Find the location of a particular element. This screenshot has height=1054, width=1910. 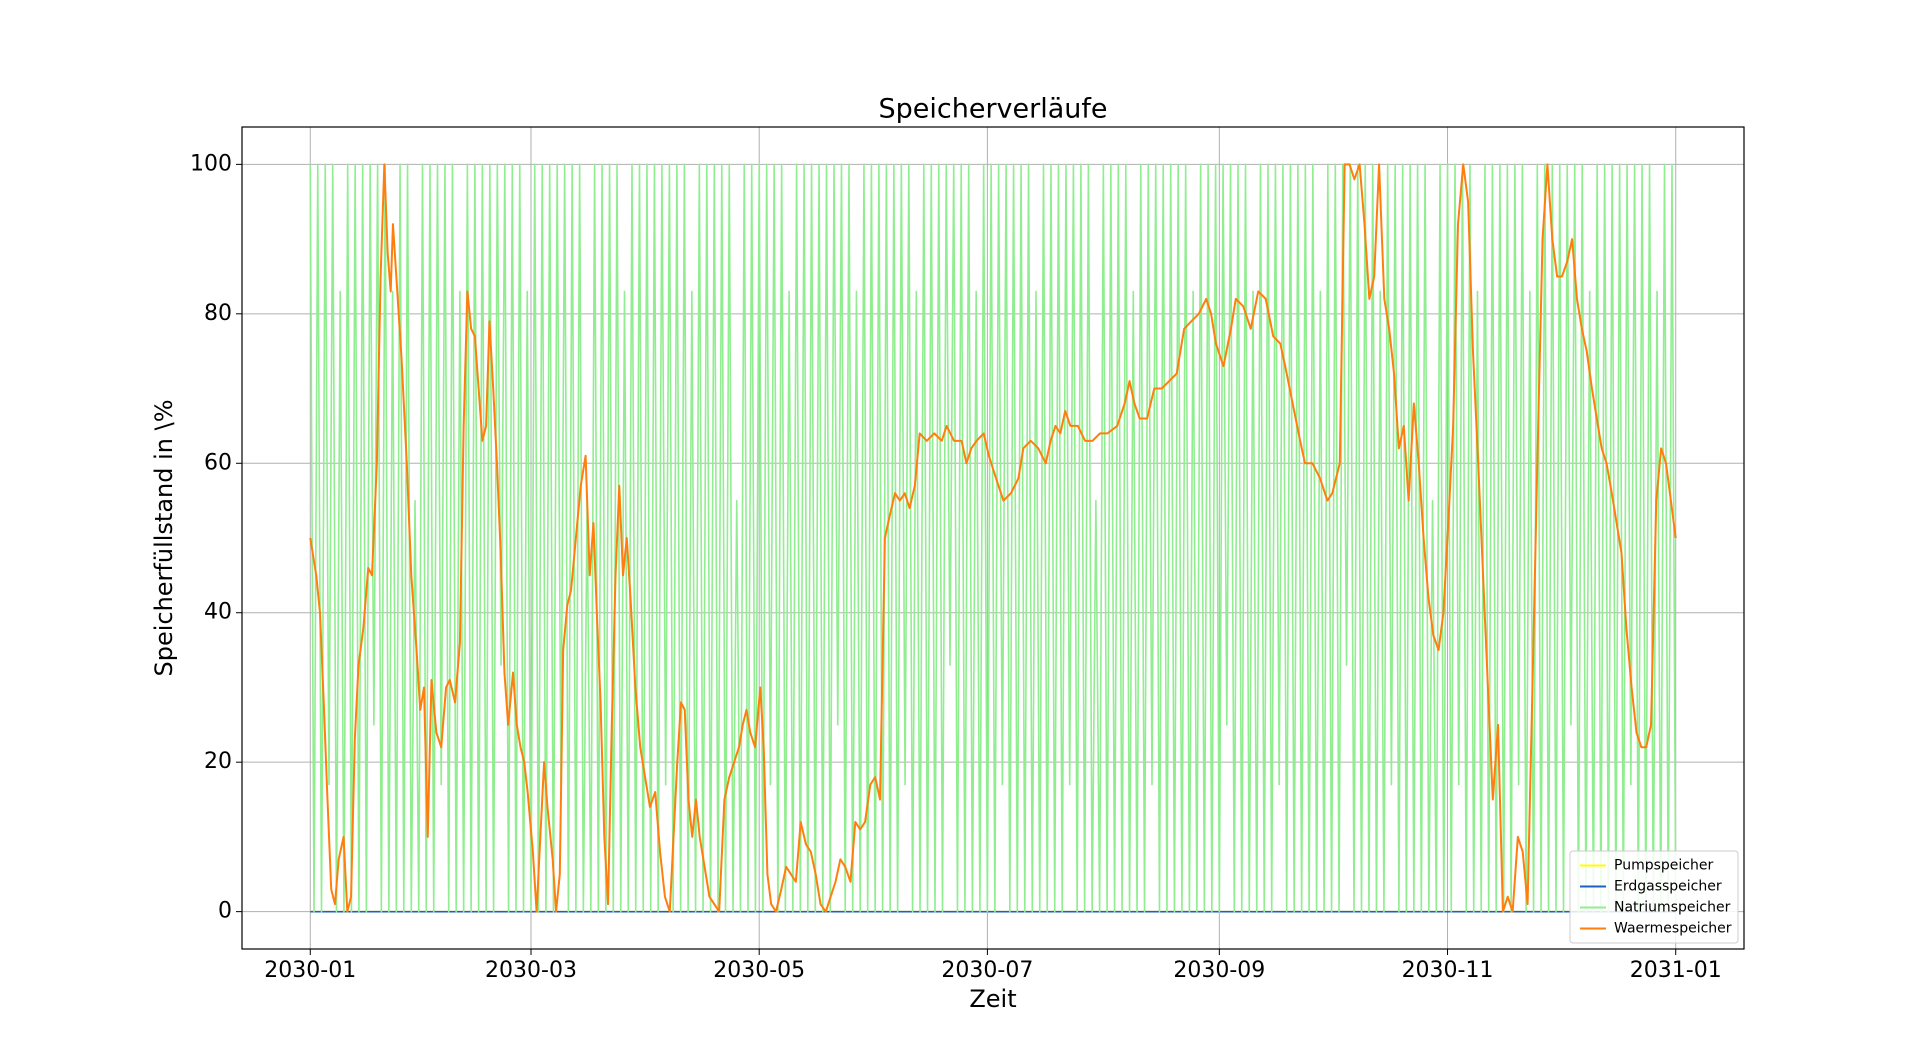

y-tick-label: 20 is located at coordinates (218, 761).